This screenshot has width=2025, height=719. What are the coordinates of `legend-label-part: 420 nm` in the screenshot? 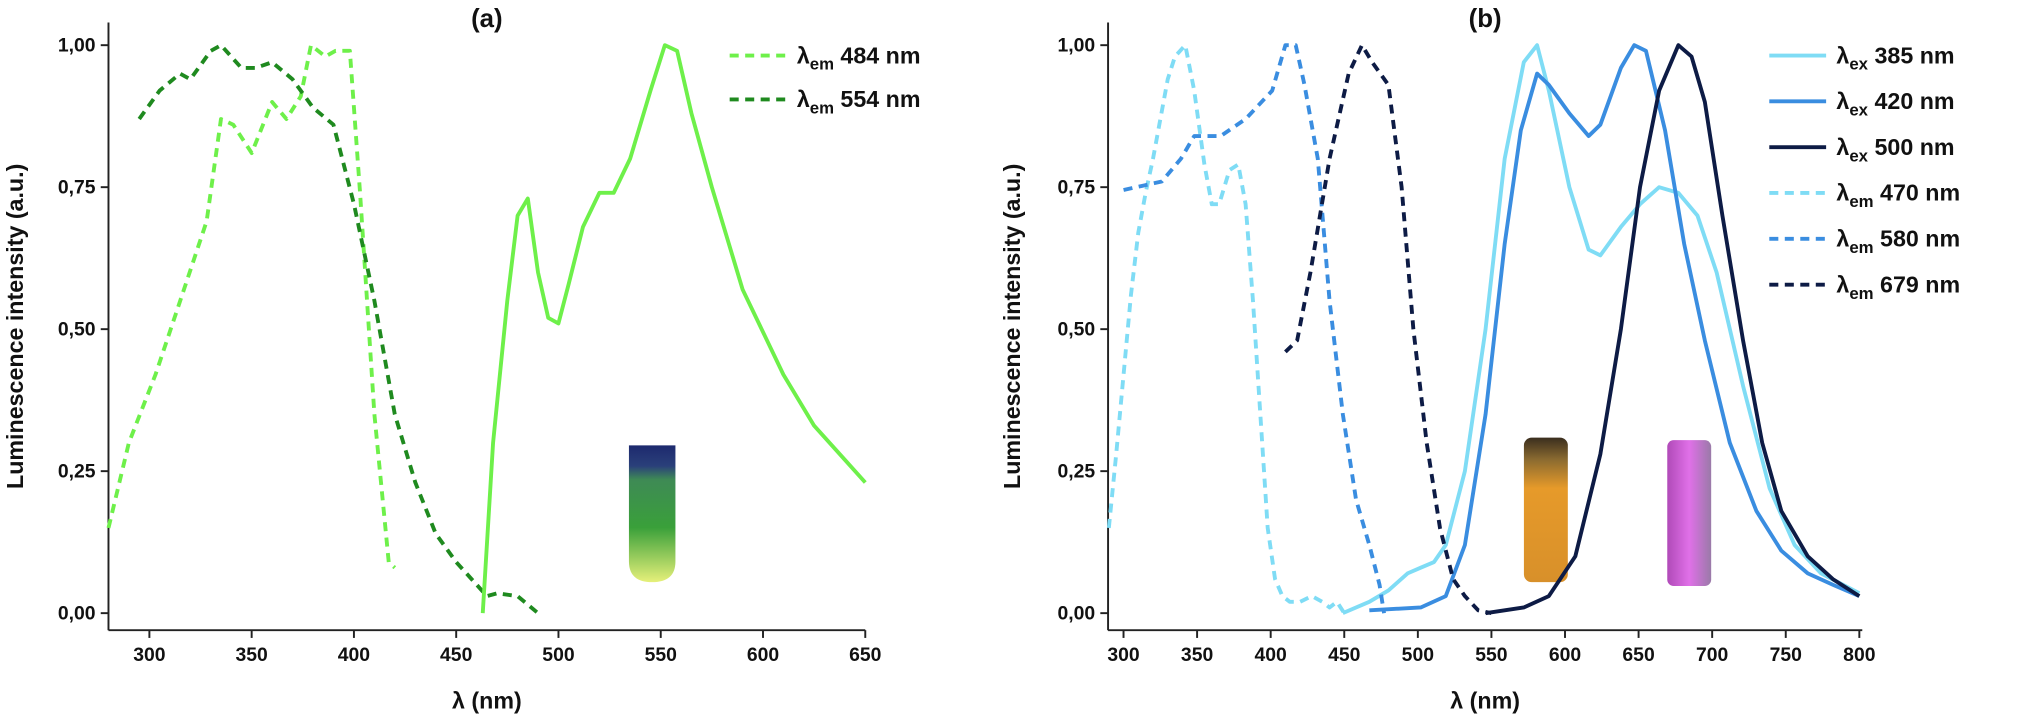 It's located at (1911, 101).